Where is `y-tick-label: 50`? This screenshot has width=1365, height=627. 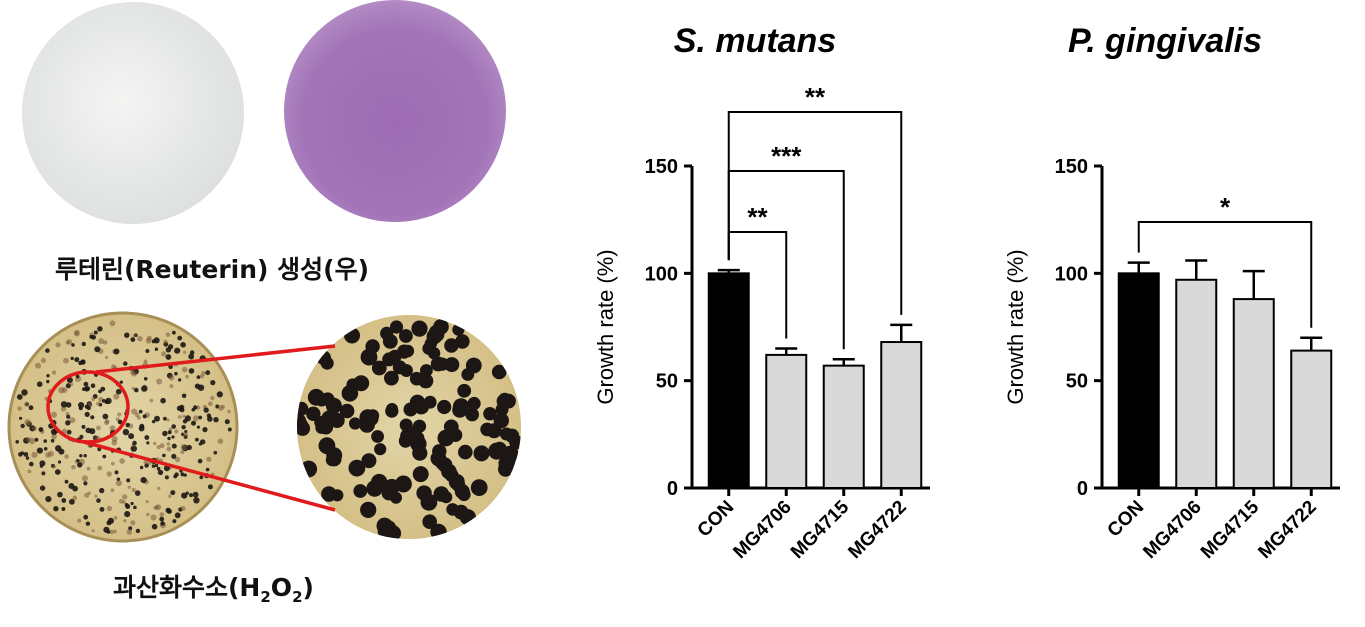 y-tick-label: 50 is located at coordinates (1077, 382).